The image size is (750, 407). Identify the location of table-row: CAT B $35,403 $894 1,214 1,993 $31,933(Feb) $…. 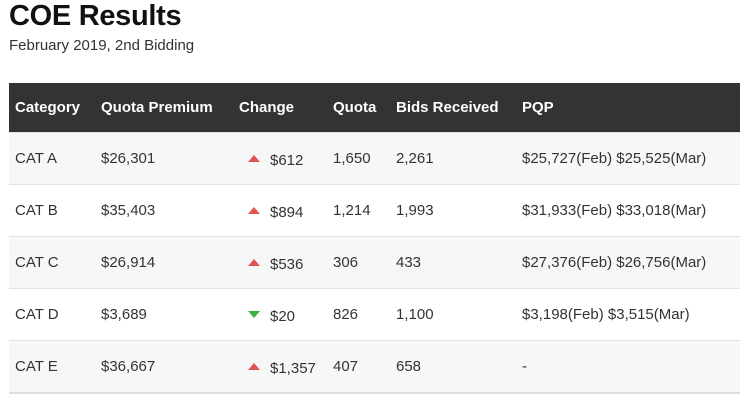
(374, 210).